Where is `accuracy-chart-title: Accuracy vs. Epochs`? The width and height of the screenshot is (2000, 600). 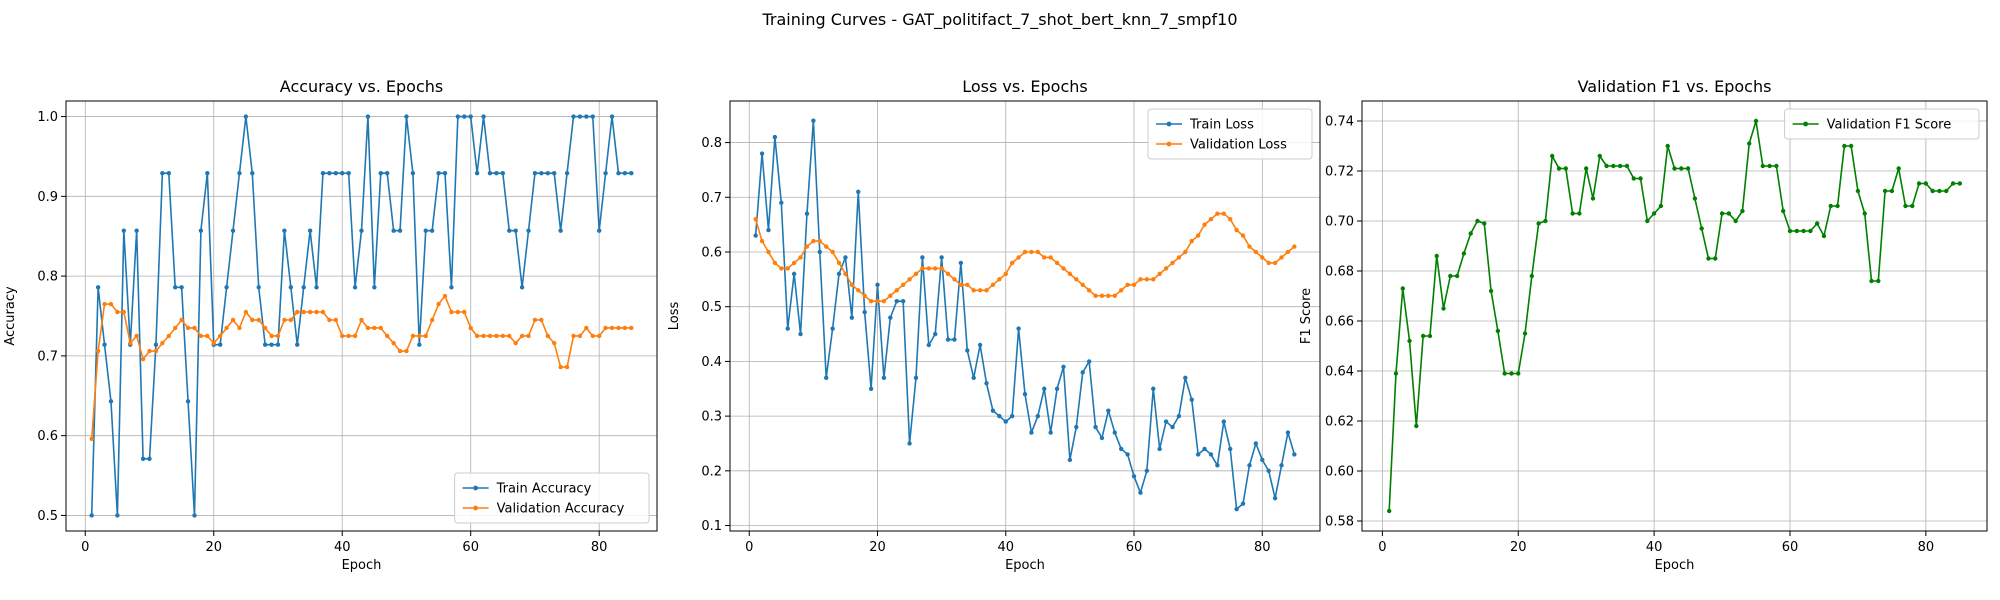
accuracy-chart-title: Accuracy vs. Epochs is located at coordinates (361, 86).